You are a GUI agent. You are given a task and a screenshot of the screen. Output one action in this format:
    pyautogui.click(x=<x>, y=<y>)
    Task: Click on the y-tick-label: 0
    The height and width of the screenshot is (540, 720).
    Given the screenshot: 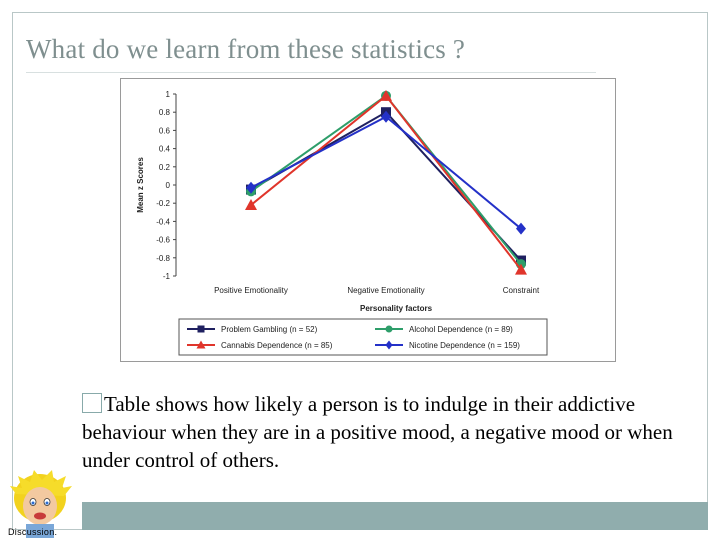 What is the action you would take?
    pyautogui.click(x=168, y=185)
    